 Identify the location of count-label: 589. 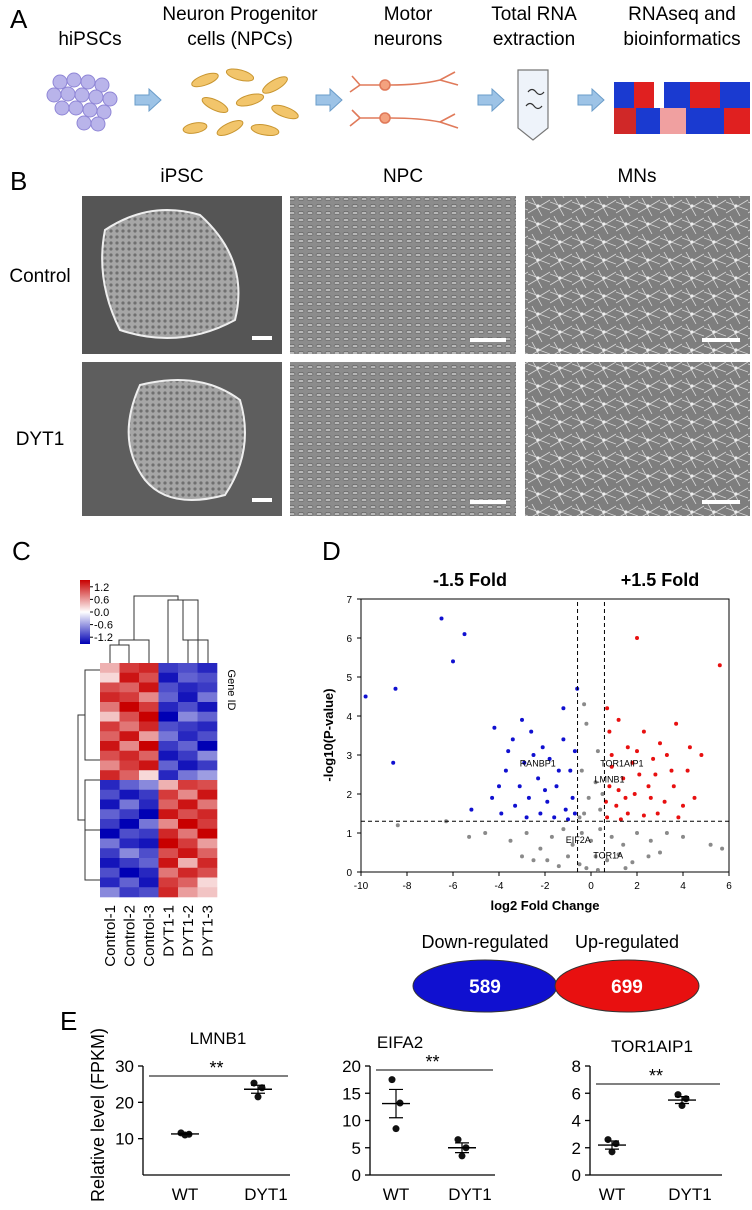
(485, 987).